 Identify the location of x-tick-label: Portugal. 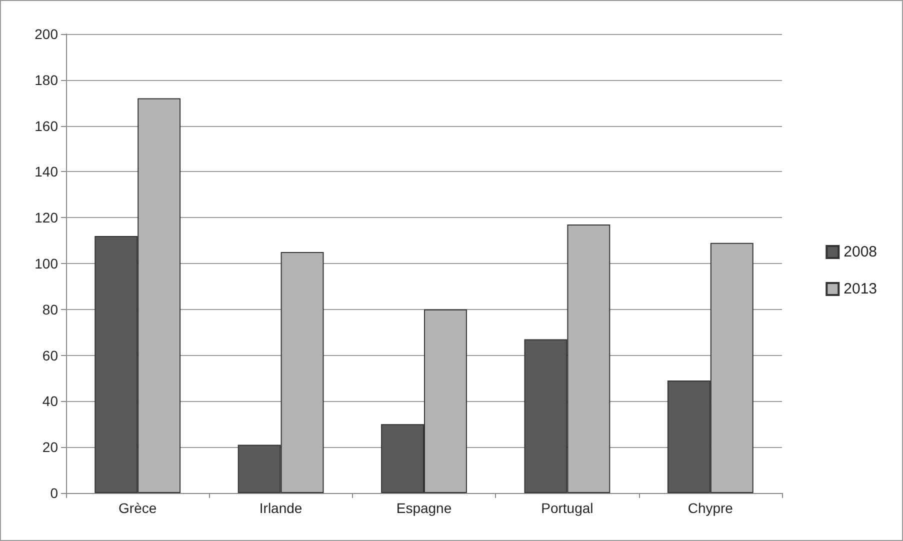
(567, 508).